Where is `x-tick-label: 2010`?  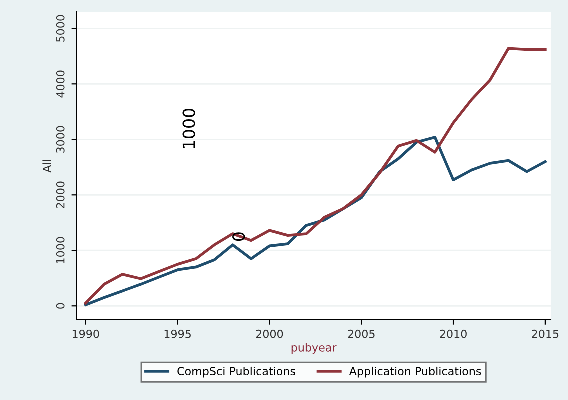 x-tick-label: 2010 is located at coordinates (453, 334).